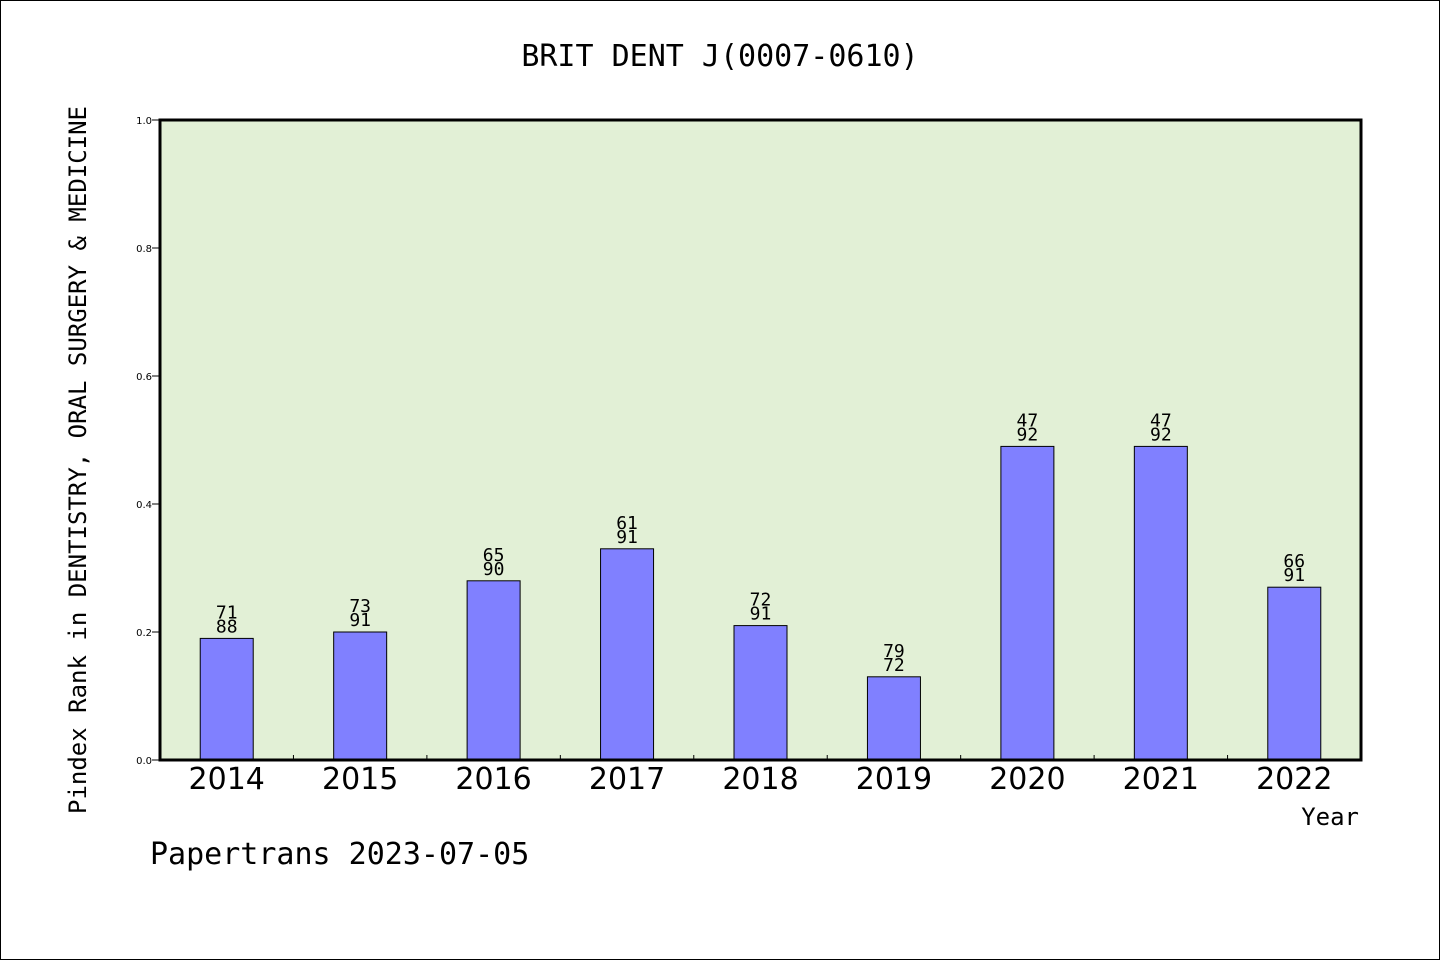 Image resolution: width=1440 pixels, height=960 pixels. What do you see at coordinates (627, 523) in the screenshot?
I see `bar-label-top: 61` at bounding box center [627, 523].